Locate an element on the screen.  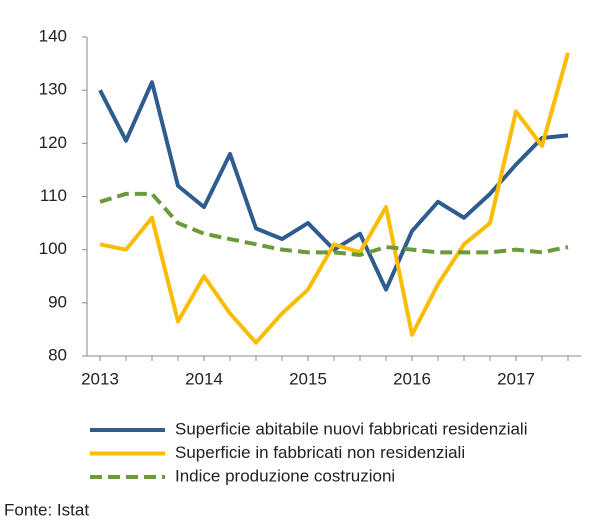
series-line is located at coordinates (334, 224).